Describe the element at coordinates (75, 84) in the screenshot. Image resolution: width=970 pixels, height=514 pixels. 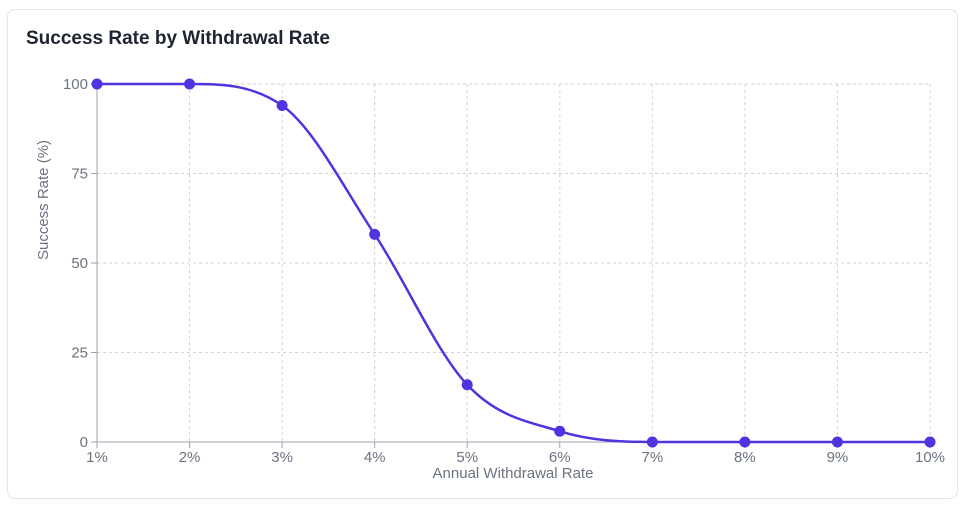
I see `y-tick-label: 100` at that location.